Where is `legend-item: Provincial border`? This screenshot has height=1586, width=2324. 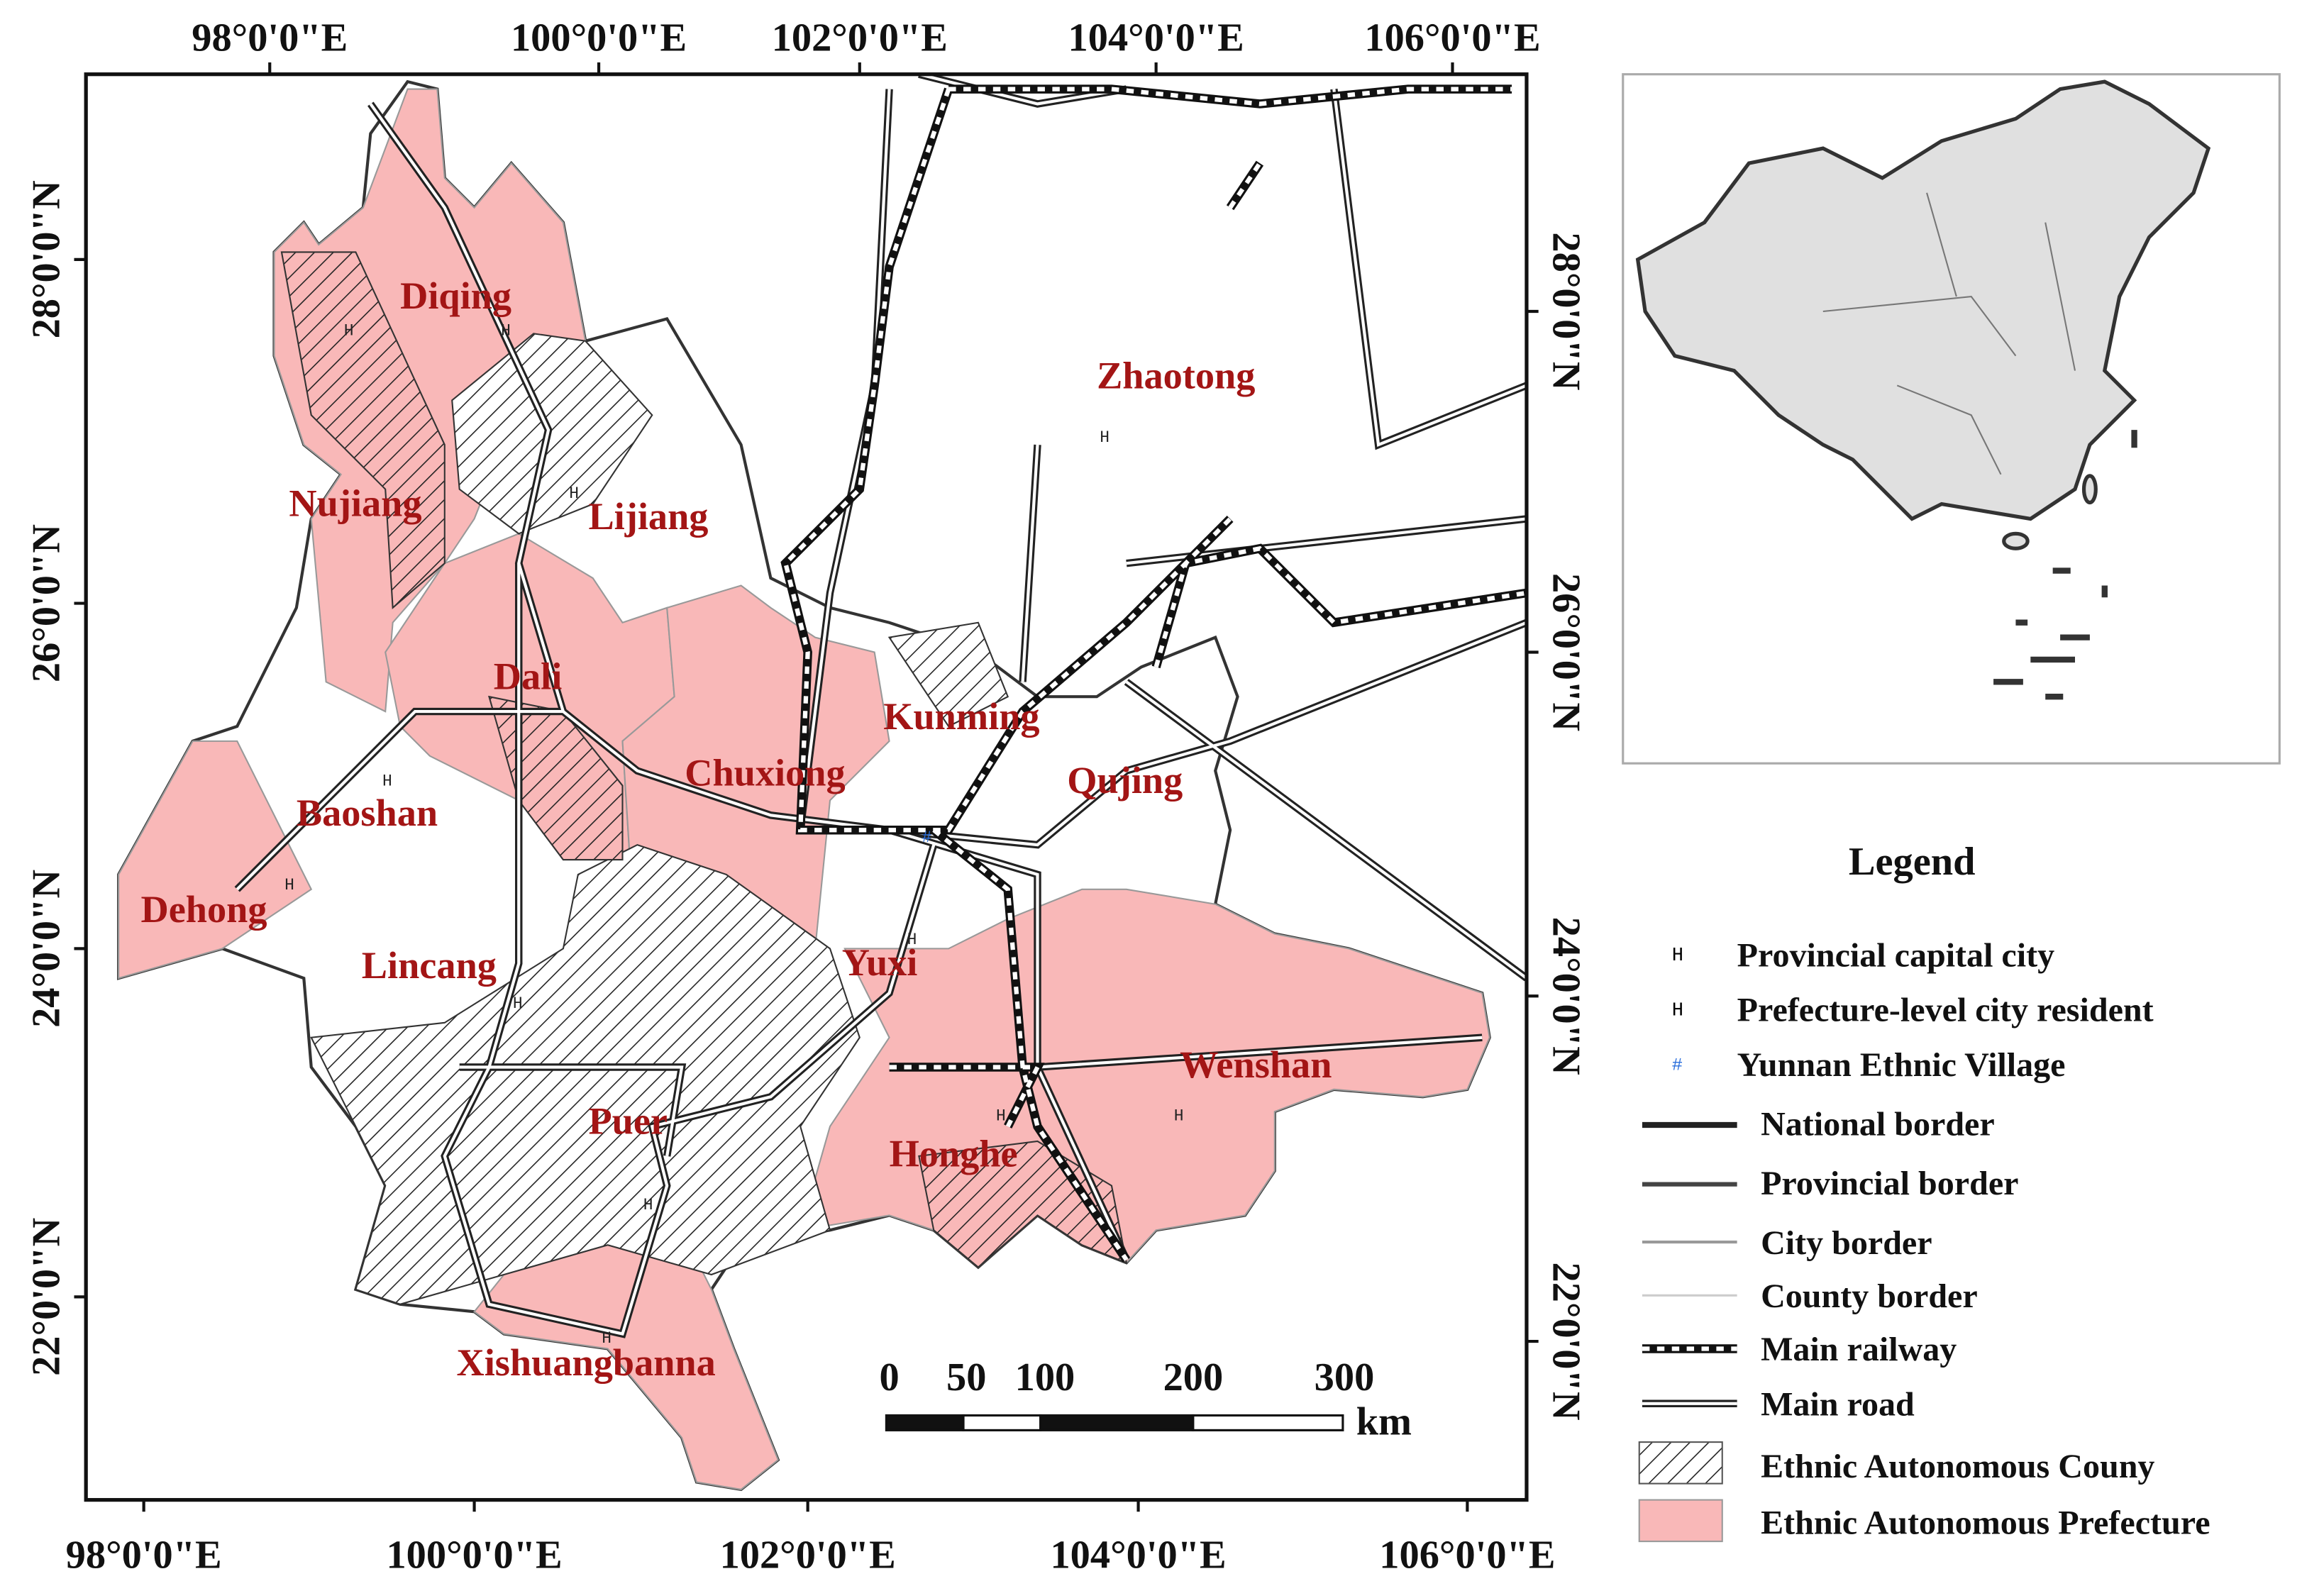
legend-item: Provincial border is located at coordinates (1889, 1183).